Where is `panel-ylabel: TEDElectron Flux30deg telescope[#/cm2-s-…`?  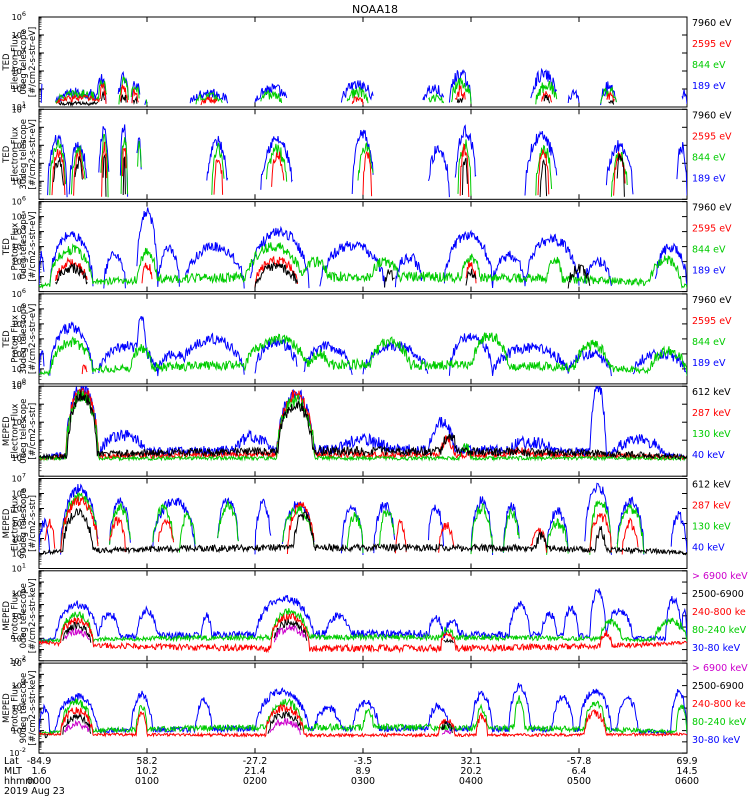
panel-ylabel: TEDElectron Flux30deg telescope[#/cm2-s-… is located at coordinates (20, 154).